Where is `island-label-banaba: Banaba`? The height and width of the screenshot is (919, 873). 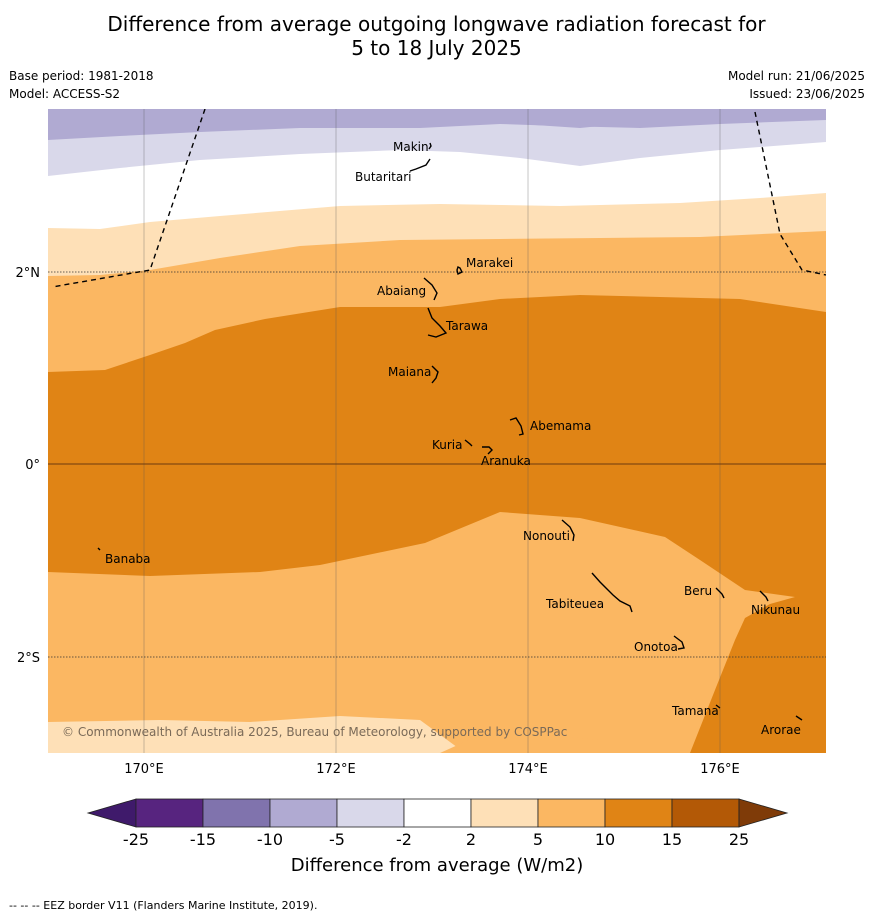
island-label-banaba: Banaba is located at coordinates (128, 559).